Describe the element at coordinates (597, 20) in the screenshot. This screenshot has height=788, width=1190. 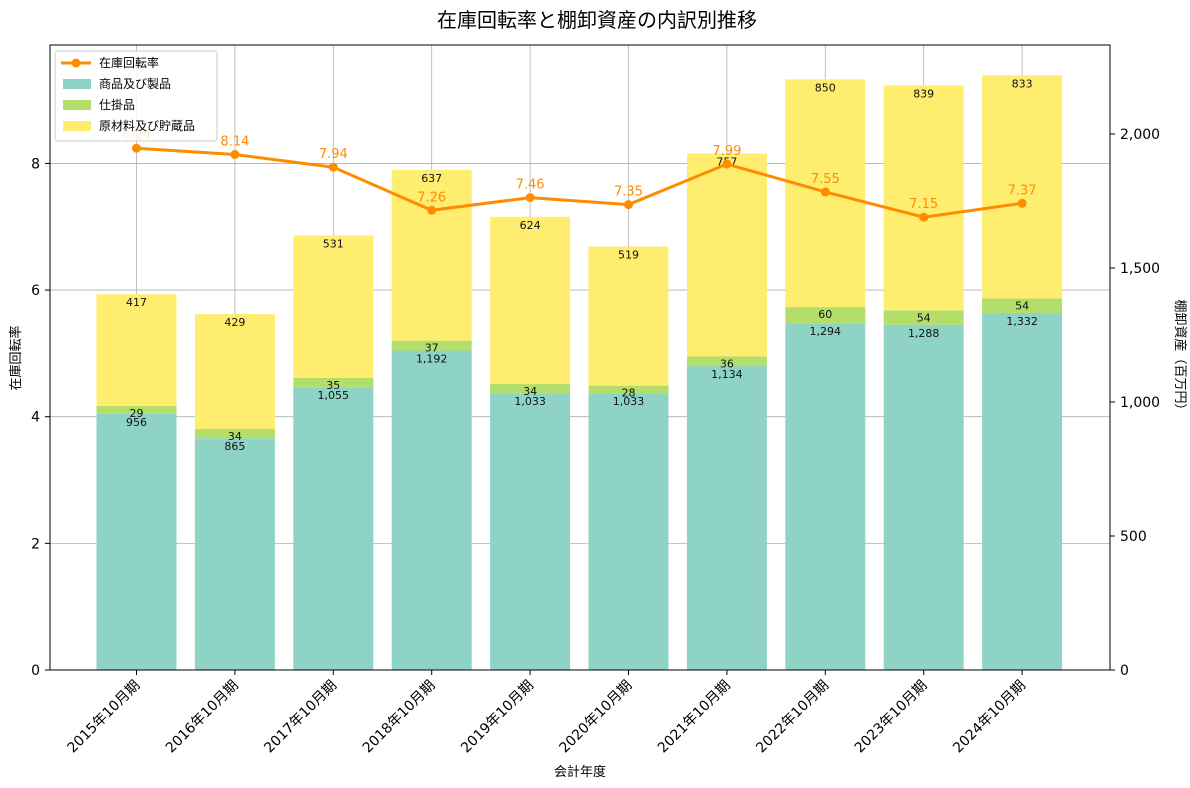
I see `chart-title: 在庫回転率と棚卸資産の内訳別推移` at that location.